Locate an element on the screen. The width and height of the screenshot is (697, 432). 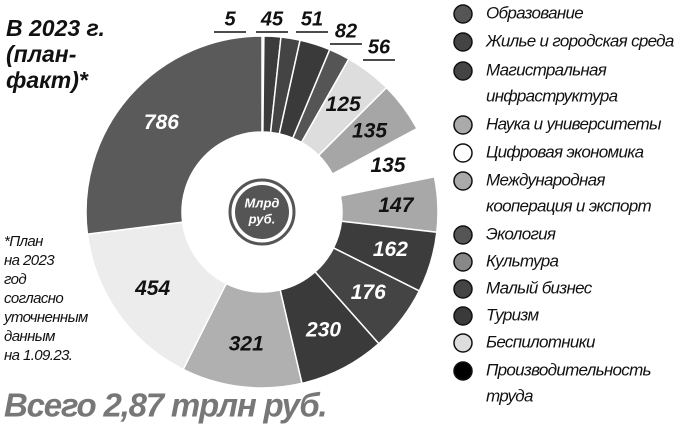
value-label: 321 is located at coordinates (246, 344).